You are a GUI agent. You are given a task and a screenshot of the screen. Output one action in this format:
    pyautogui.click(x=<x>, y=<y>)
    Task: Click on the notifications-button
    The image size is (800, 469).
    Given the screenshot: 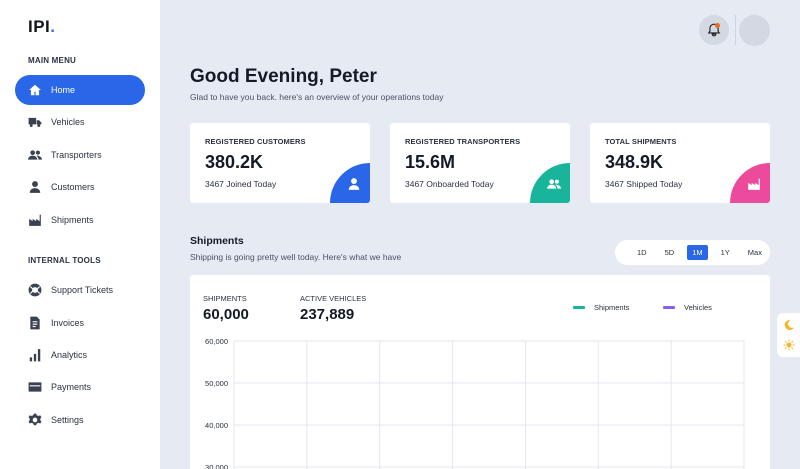 What is the action you would take?
    pyautogui.click(x=714, y=30)
    